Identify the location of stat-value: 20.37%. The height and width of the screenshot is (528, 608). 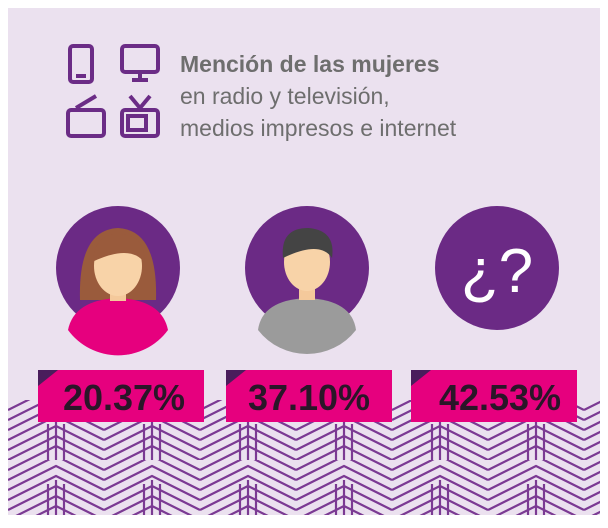
(124, 397).